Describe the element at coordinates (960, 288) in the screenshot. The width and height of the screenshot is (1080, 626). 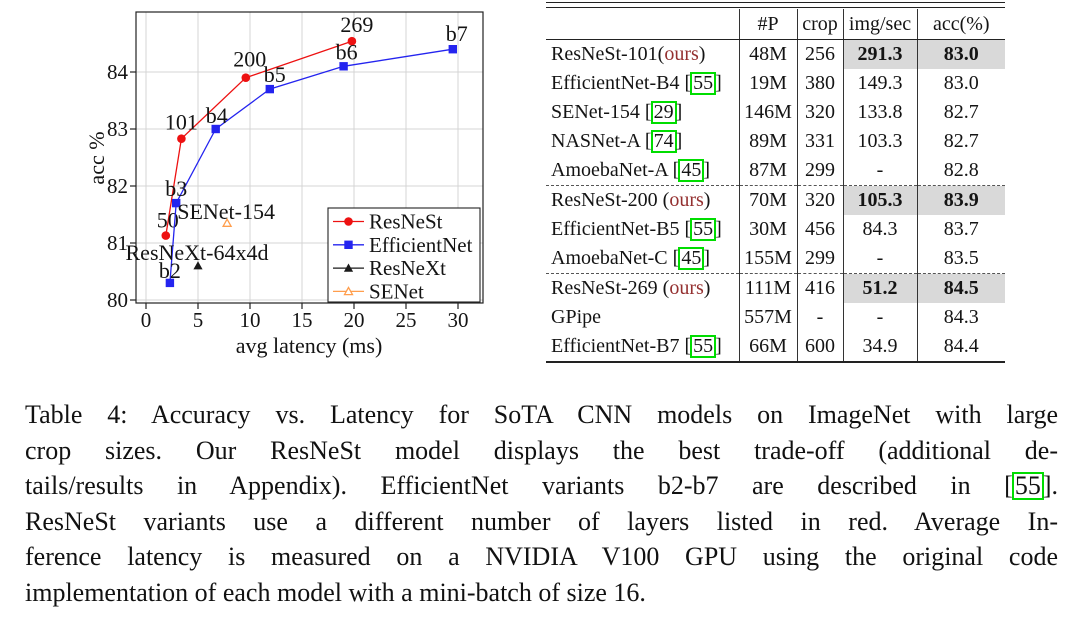
I see `cell-accuracy: 84.5` at that location.